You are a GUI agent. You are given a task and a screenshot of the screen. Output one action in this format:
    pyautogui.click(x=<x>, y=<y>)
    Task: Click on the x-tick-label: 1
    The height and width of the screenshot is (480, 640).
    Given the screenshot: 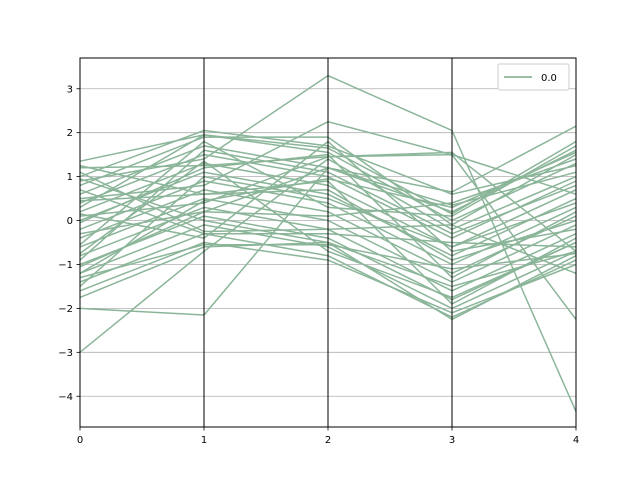 What is the action you would take?
    pyautogui.click(x=204, y=440)
    